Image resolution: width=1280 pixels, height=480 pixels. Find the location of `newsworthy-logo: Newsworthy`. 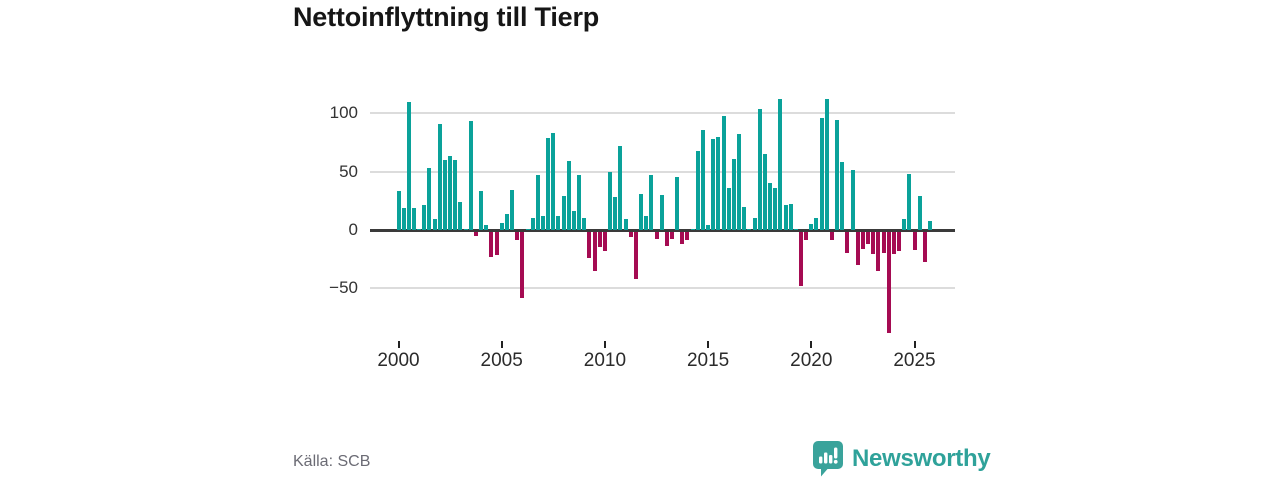

newsworthy-logo: Newsworthy is located at coordinates (901, 458).